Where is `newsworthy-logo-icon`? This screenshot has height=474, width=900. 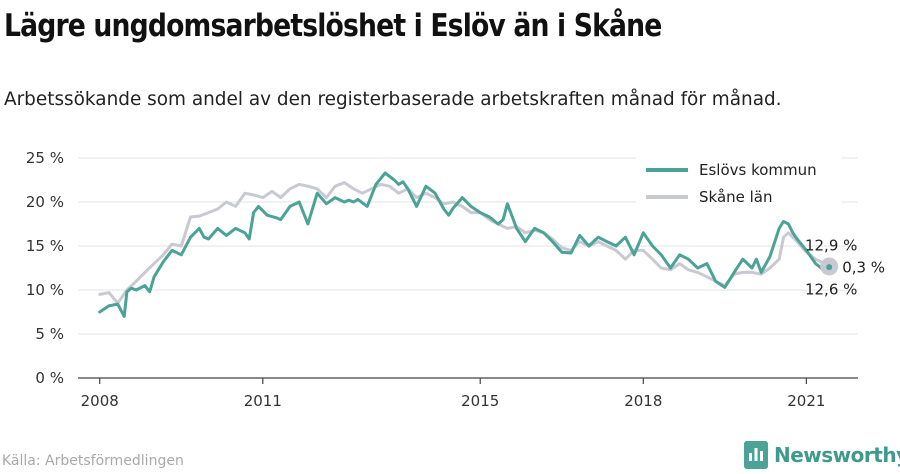 newsworthy-logo-icon is located at coordinates (756, 455).